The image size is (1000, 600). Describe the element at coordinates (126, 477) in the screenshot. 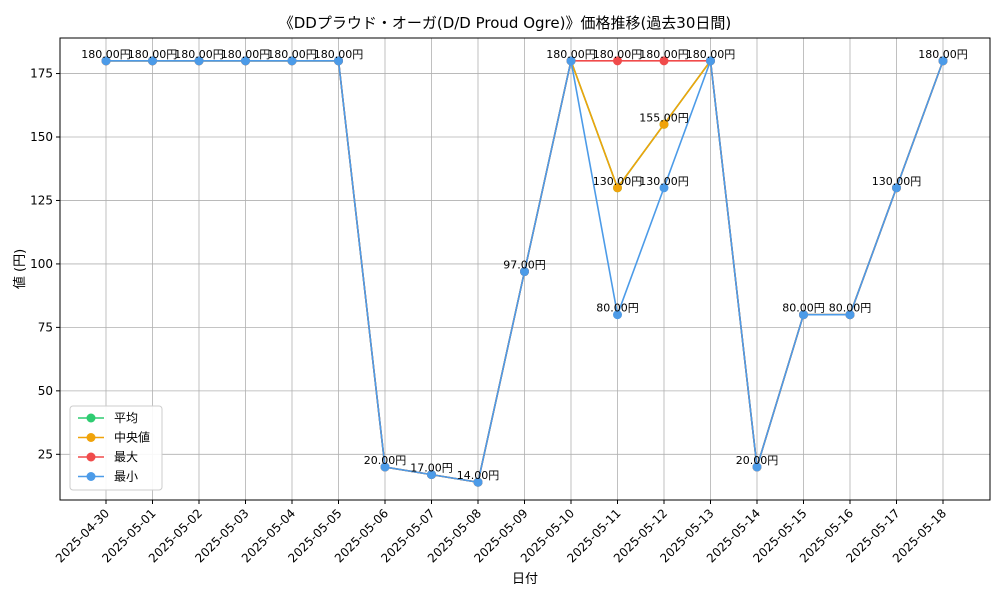

I see `legend-label-3: 最小` at that location.